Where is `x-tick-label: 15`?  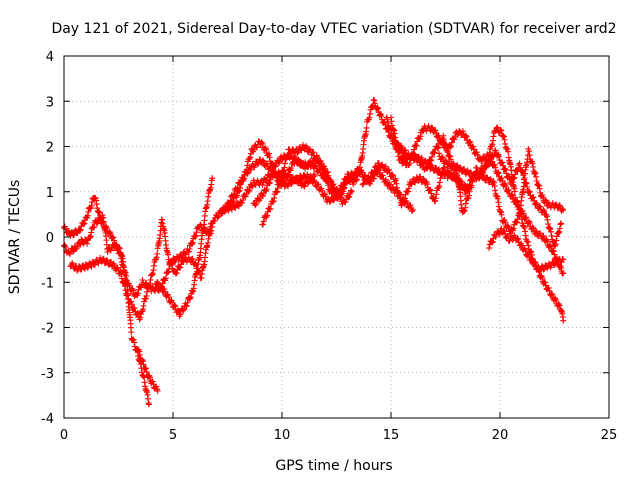 x-tick-label: 15 is located at coordinates (391, 435).